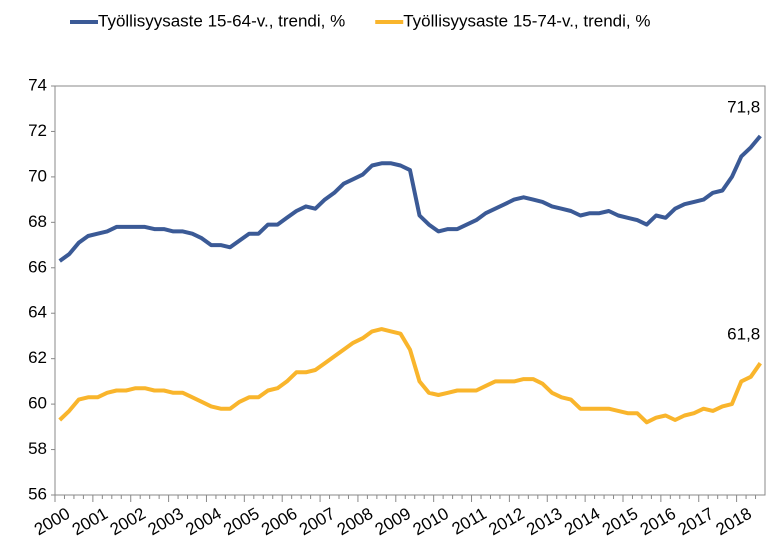 The width and height of the screenshot is (780, 545). Describe the element at coordinates (52, 521) in the screenshot. I see `x-tick-label: 2000` at that location.